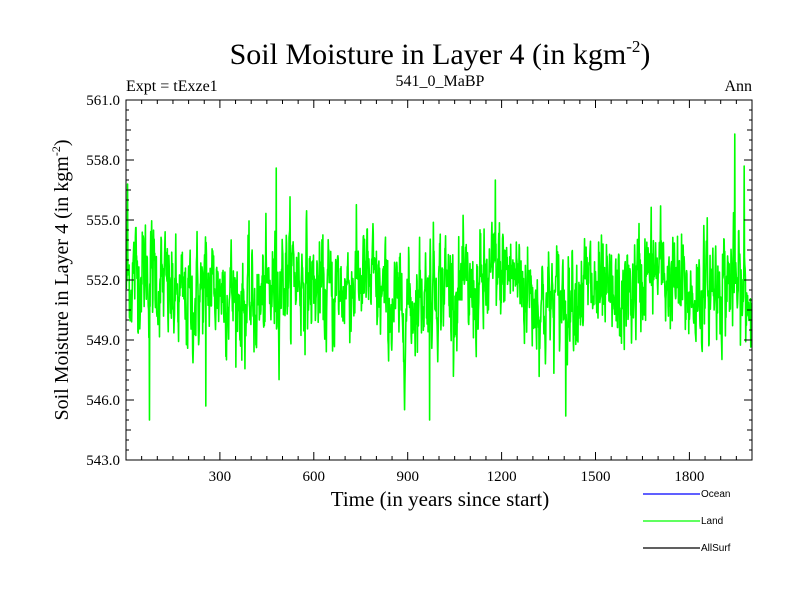  Describe the element at coordinates (689, 477) in the screenshot. I see `x-tick-label: 1800` at that location.